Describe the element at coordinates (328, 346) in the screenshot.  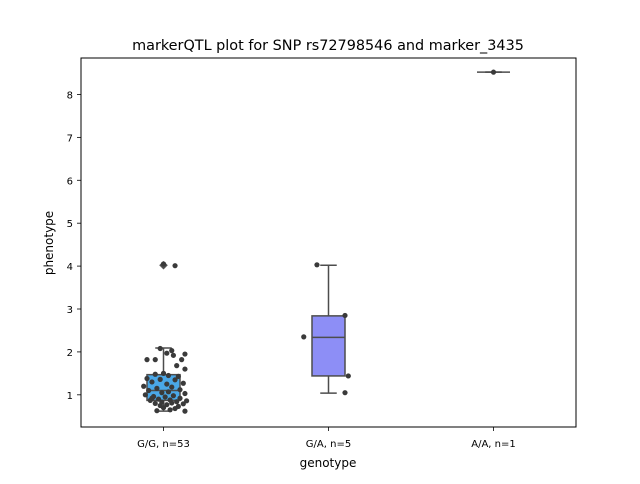
I see `box-iqr` at that location.